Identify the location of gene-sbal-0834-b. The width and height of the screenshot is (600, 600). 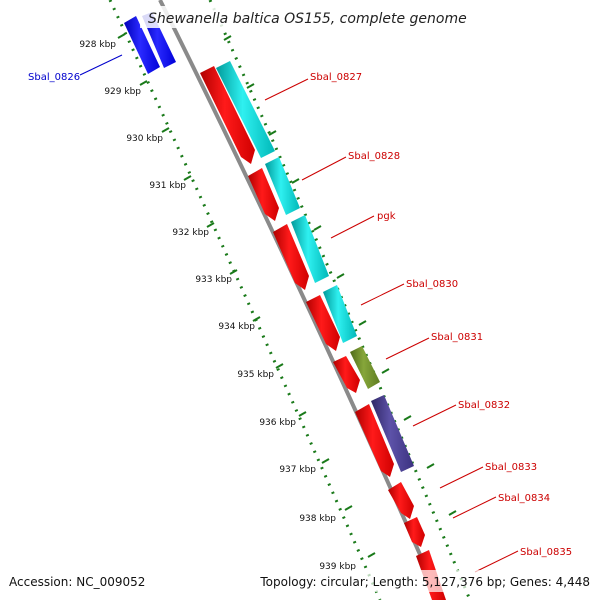
(414, 532).